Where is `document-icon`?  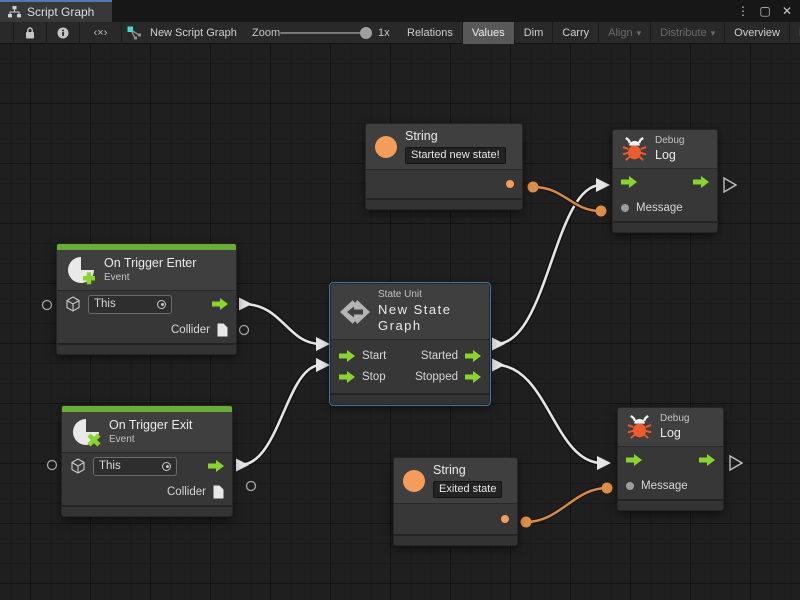 document-icon is located at coordinates (222, 330).